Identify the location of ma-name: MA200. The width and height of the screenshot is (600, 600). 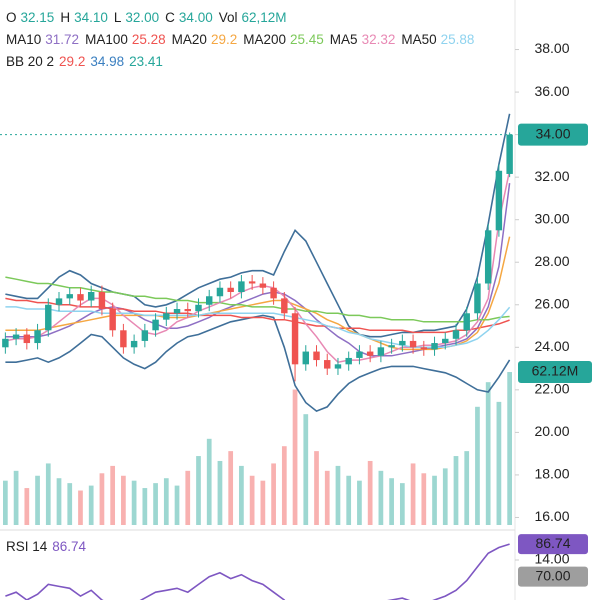
(264, 39).